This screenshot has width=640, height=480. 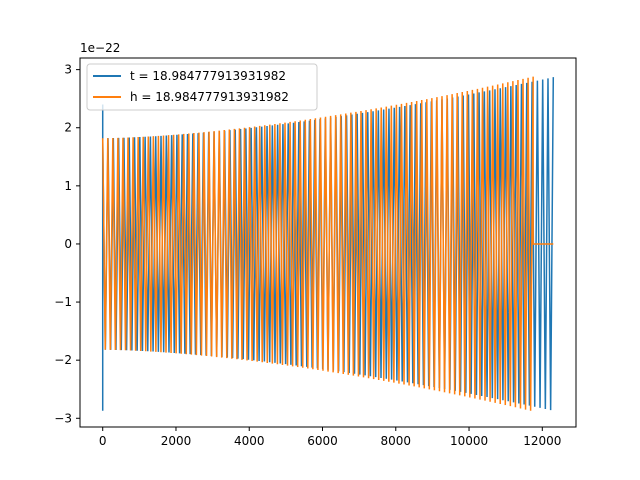 I want to click on y-tick-label: −1, so click(x=63, y=302).